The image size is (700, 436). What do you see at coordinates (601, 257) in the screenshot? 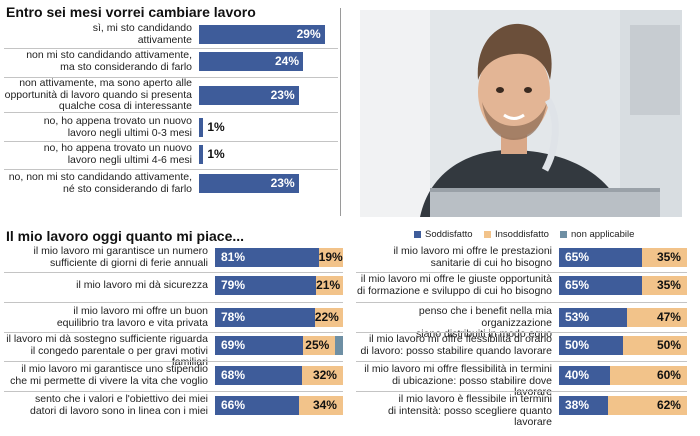
I see `segment-soddisfatto: 65%` at bounding box center [601, 257].